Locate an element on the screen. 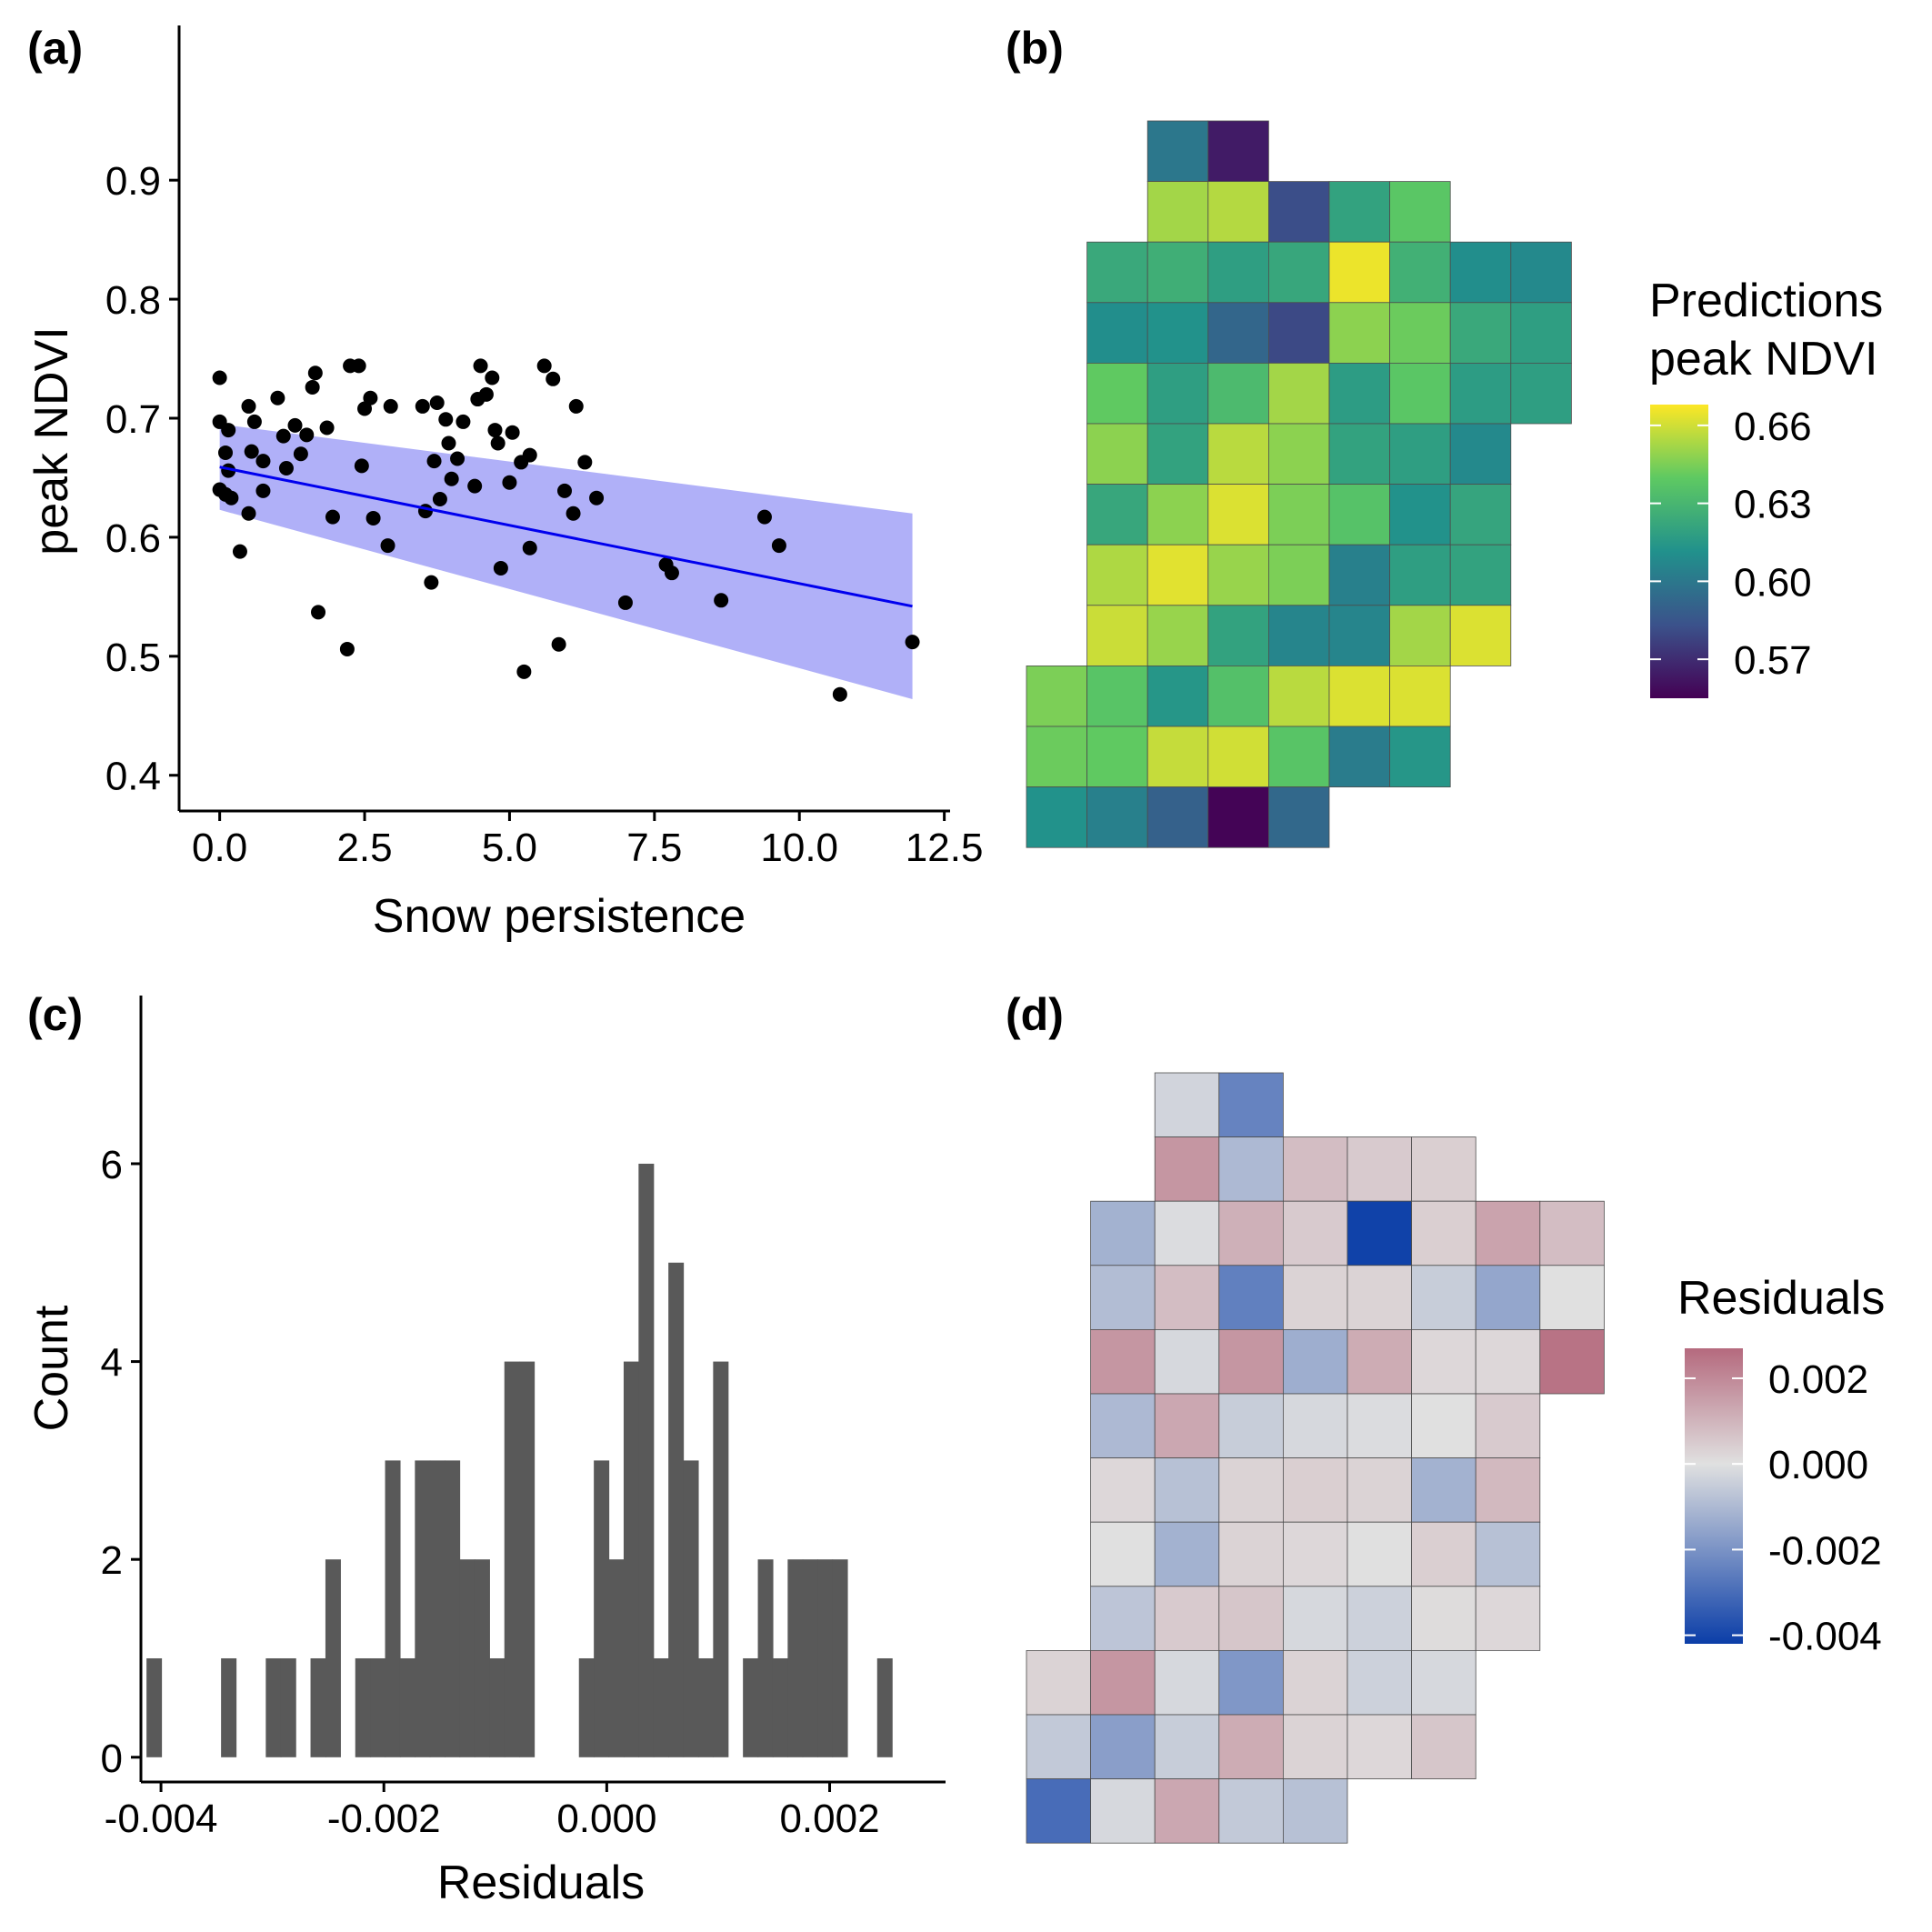 Image resolution: width=1932 pixels, height=1932 pixels. a-y-axis-title: peak NDVI is located at coordinates (51, 440).